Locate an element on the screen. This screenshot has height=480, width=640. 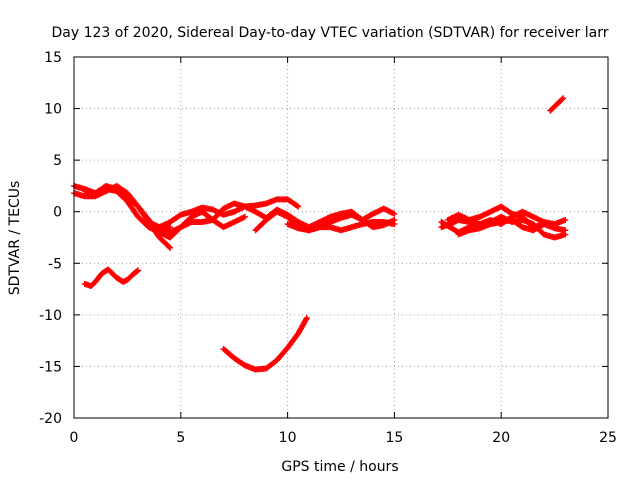
y-tick-label: -5 is located at coordinates (55, 264).